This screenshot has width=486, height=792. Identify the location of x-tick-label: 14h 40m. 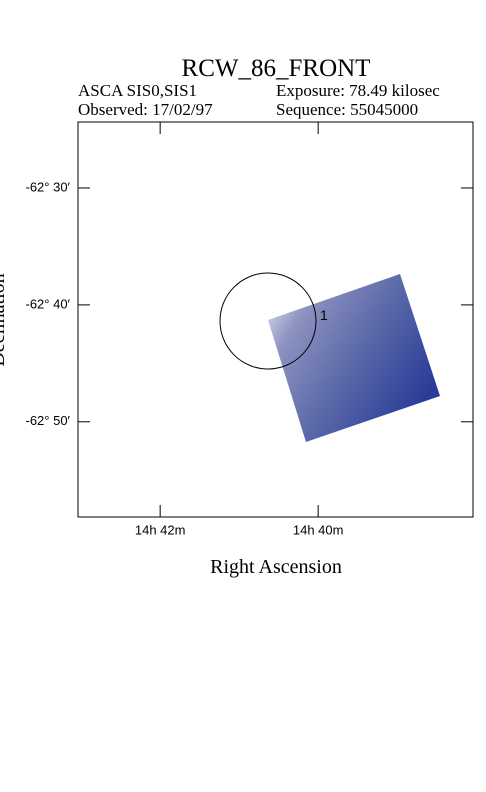
(318, 529).